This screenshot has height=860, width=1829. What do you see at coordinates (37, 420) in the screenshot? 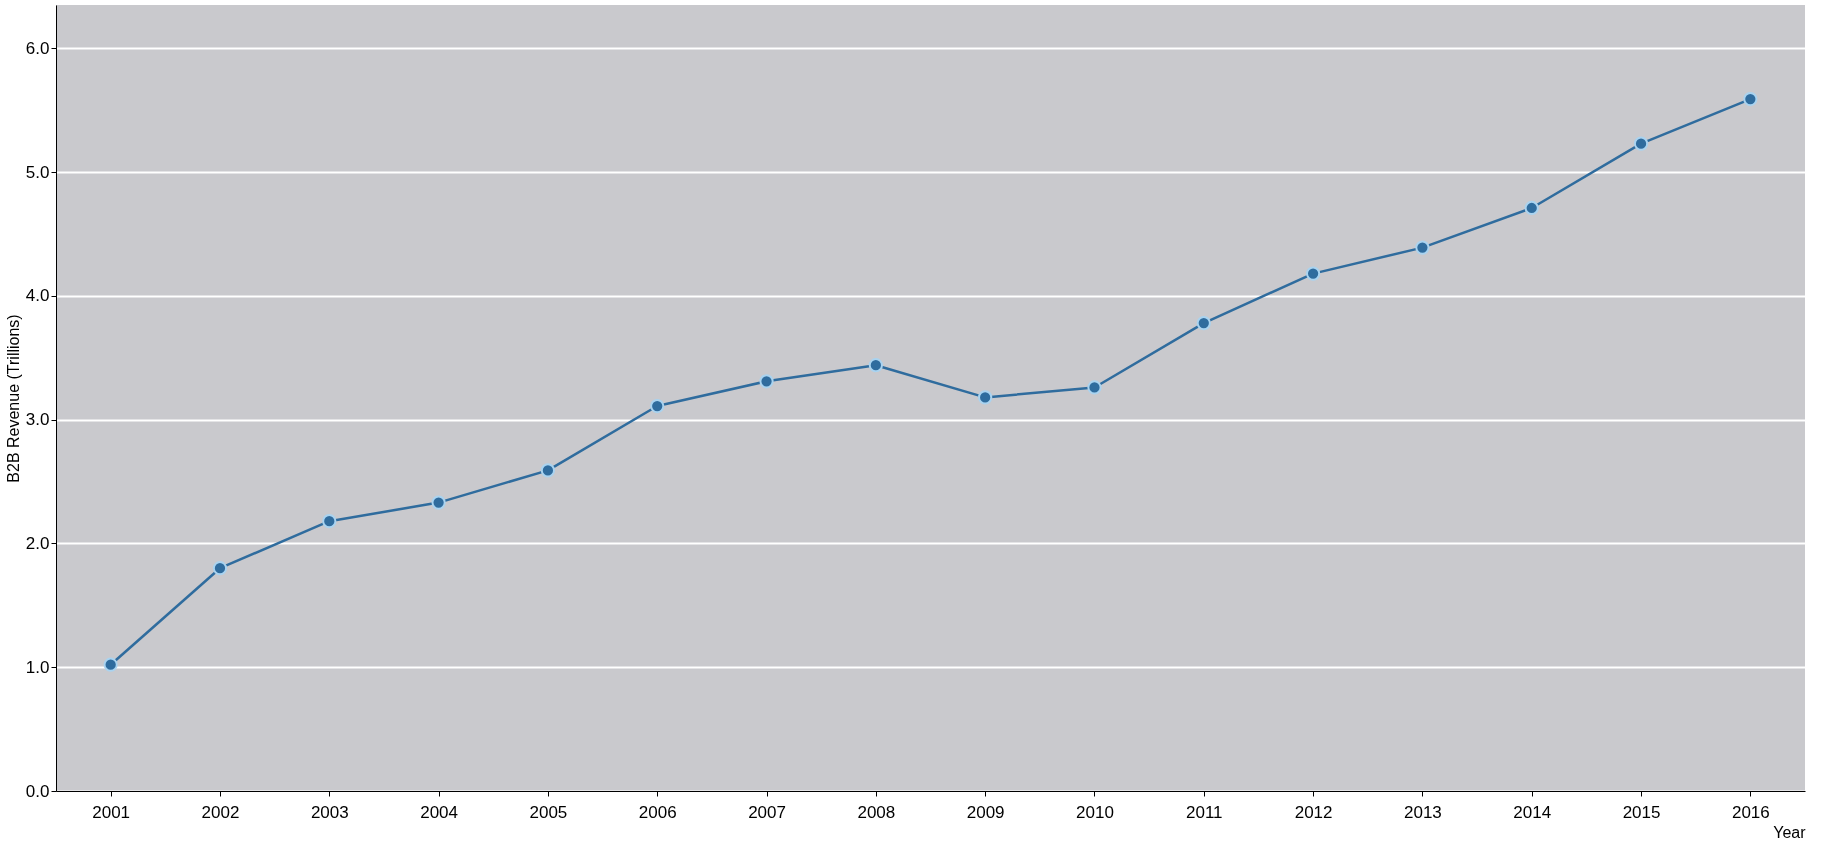
I see `y-tick-label: 3.0` at bounding box center [37, 420].